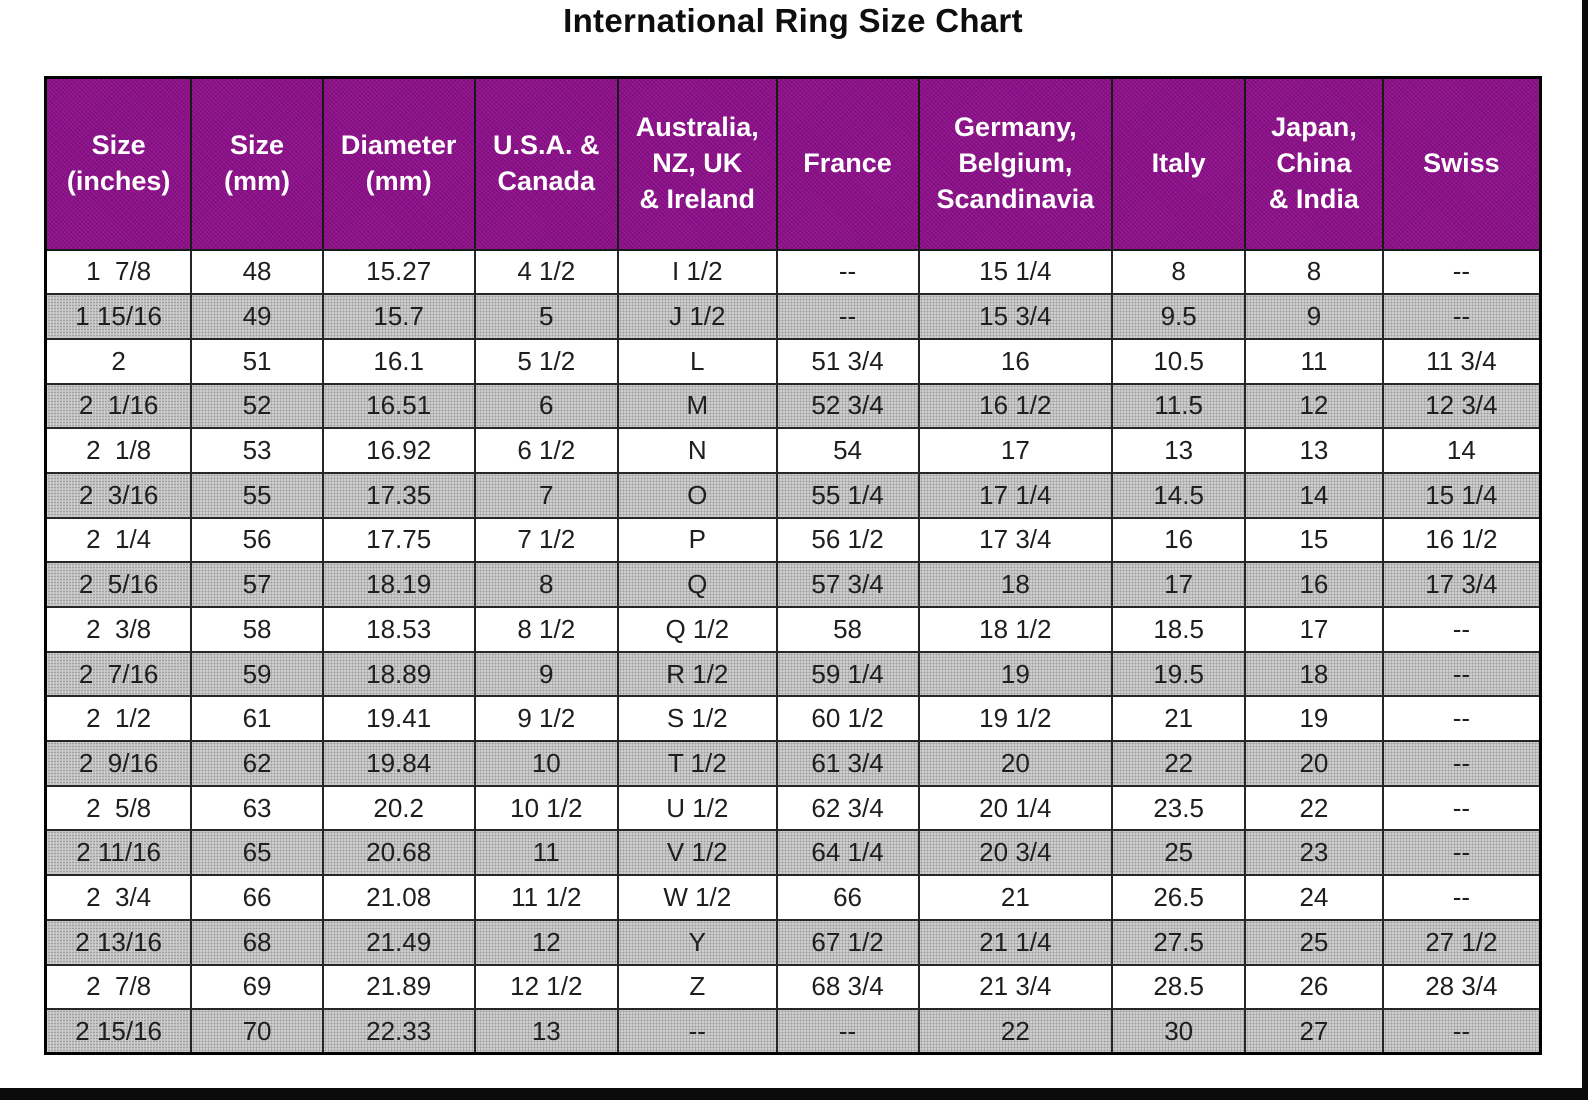  I want to click on cell: 10, so click(546, 763).